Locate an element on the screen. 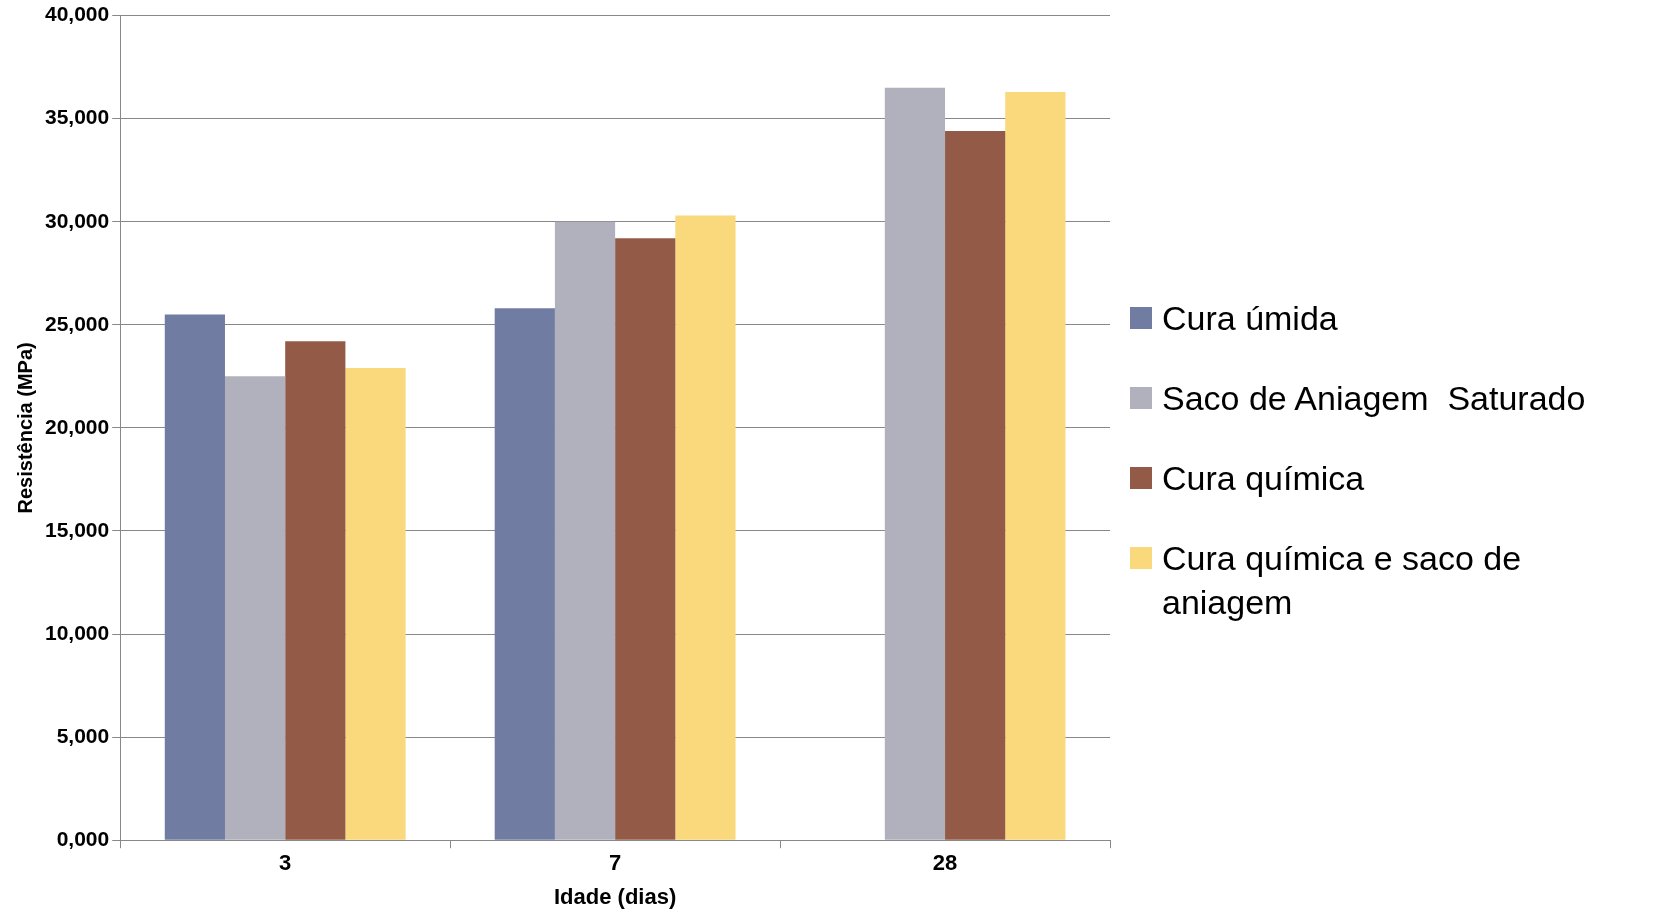 Image resolution: width=1675 pixels, height=920 pixels. legend-label: Cura química e saco de aniagem is located at coordinates (1342, 581).